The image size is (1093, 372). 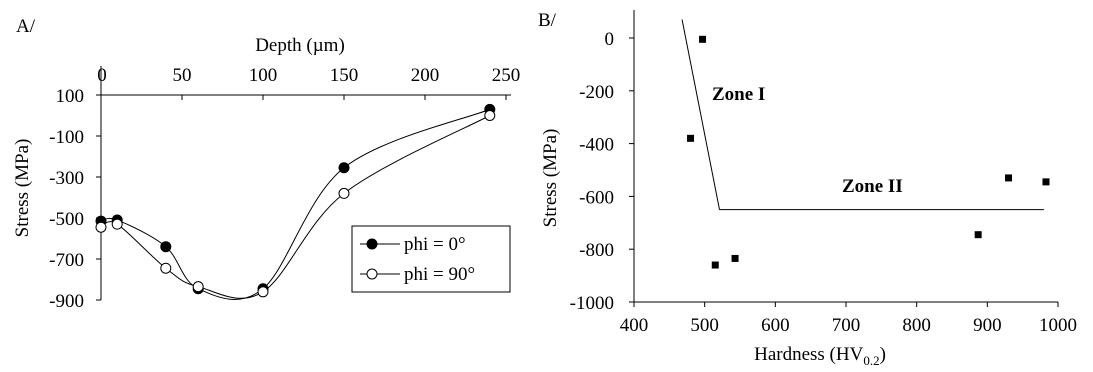 What do you see at coordinates (704, 325) in the screenshot?
I see `chart-b-x-tick-label: 500` at bounding box center [704, 325].